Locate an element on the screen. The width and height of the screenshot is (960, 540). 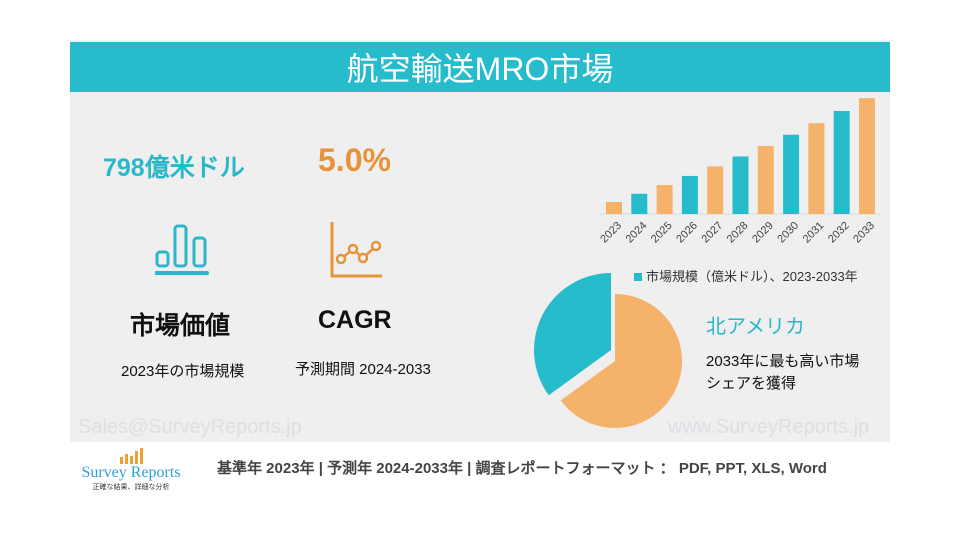
legend-swatch is located at coordinates (638, 277).